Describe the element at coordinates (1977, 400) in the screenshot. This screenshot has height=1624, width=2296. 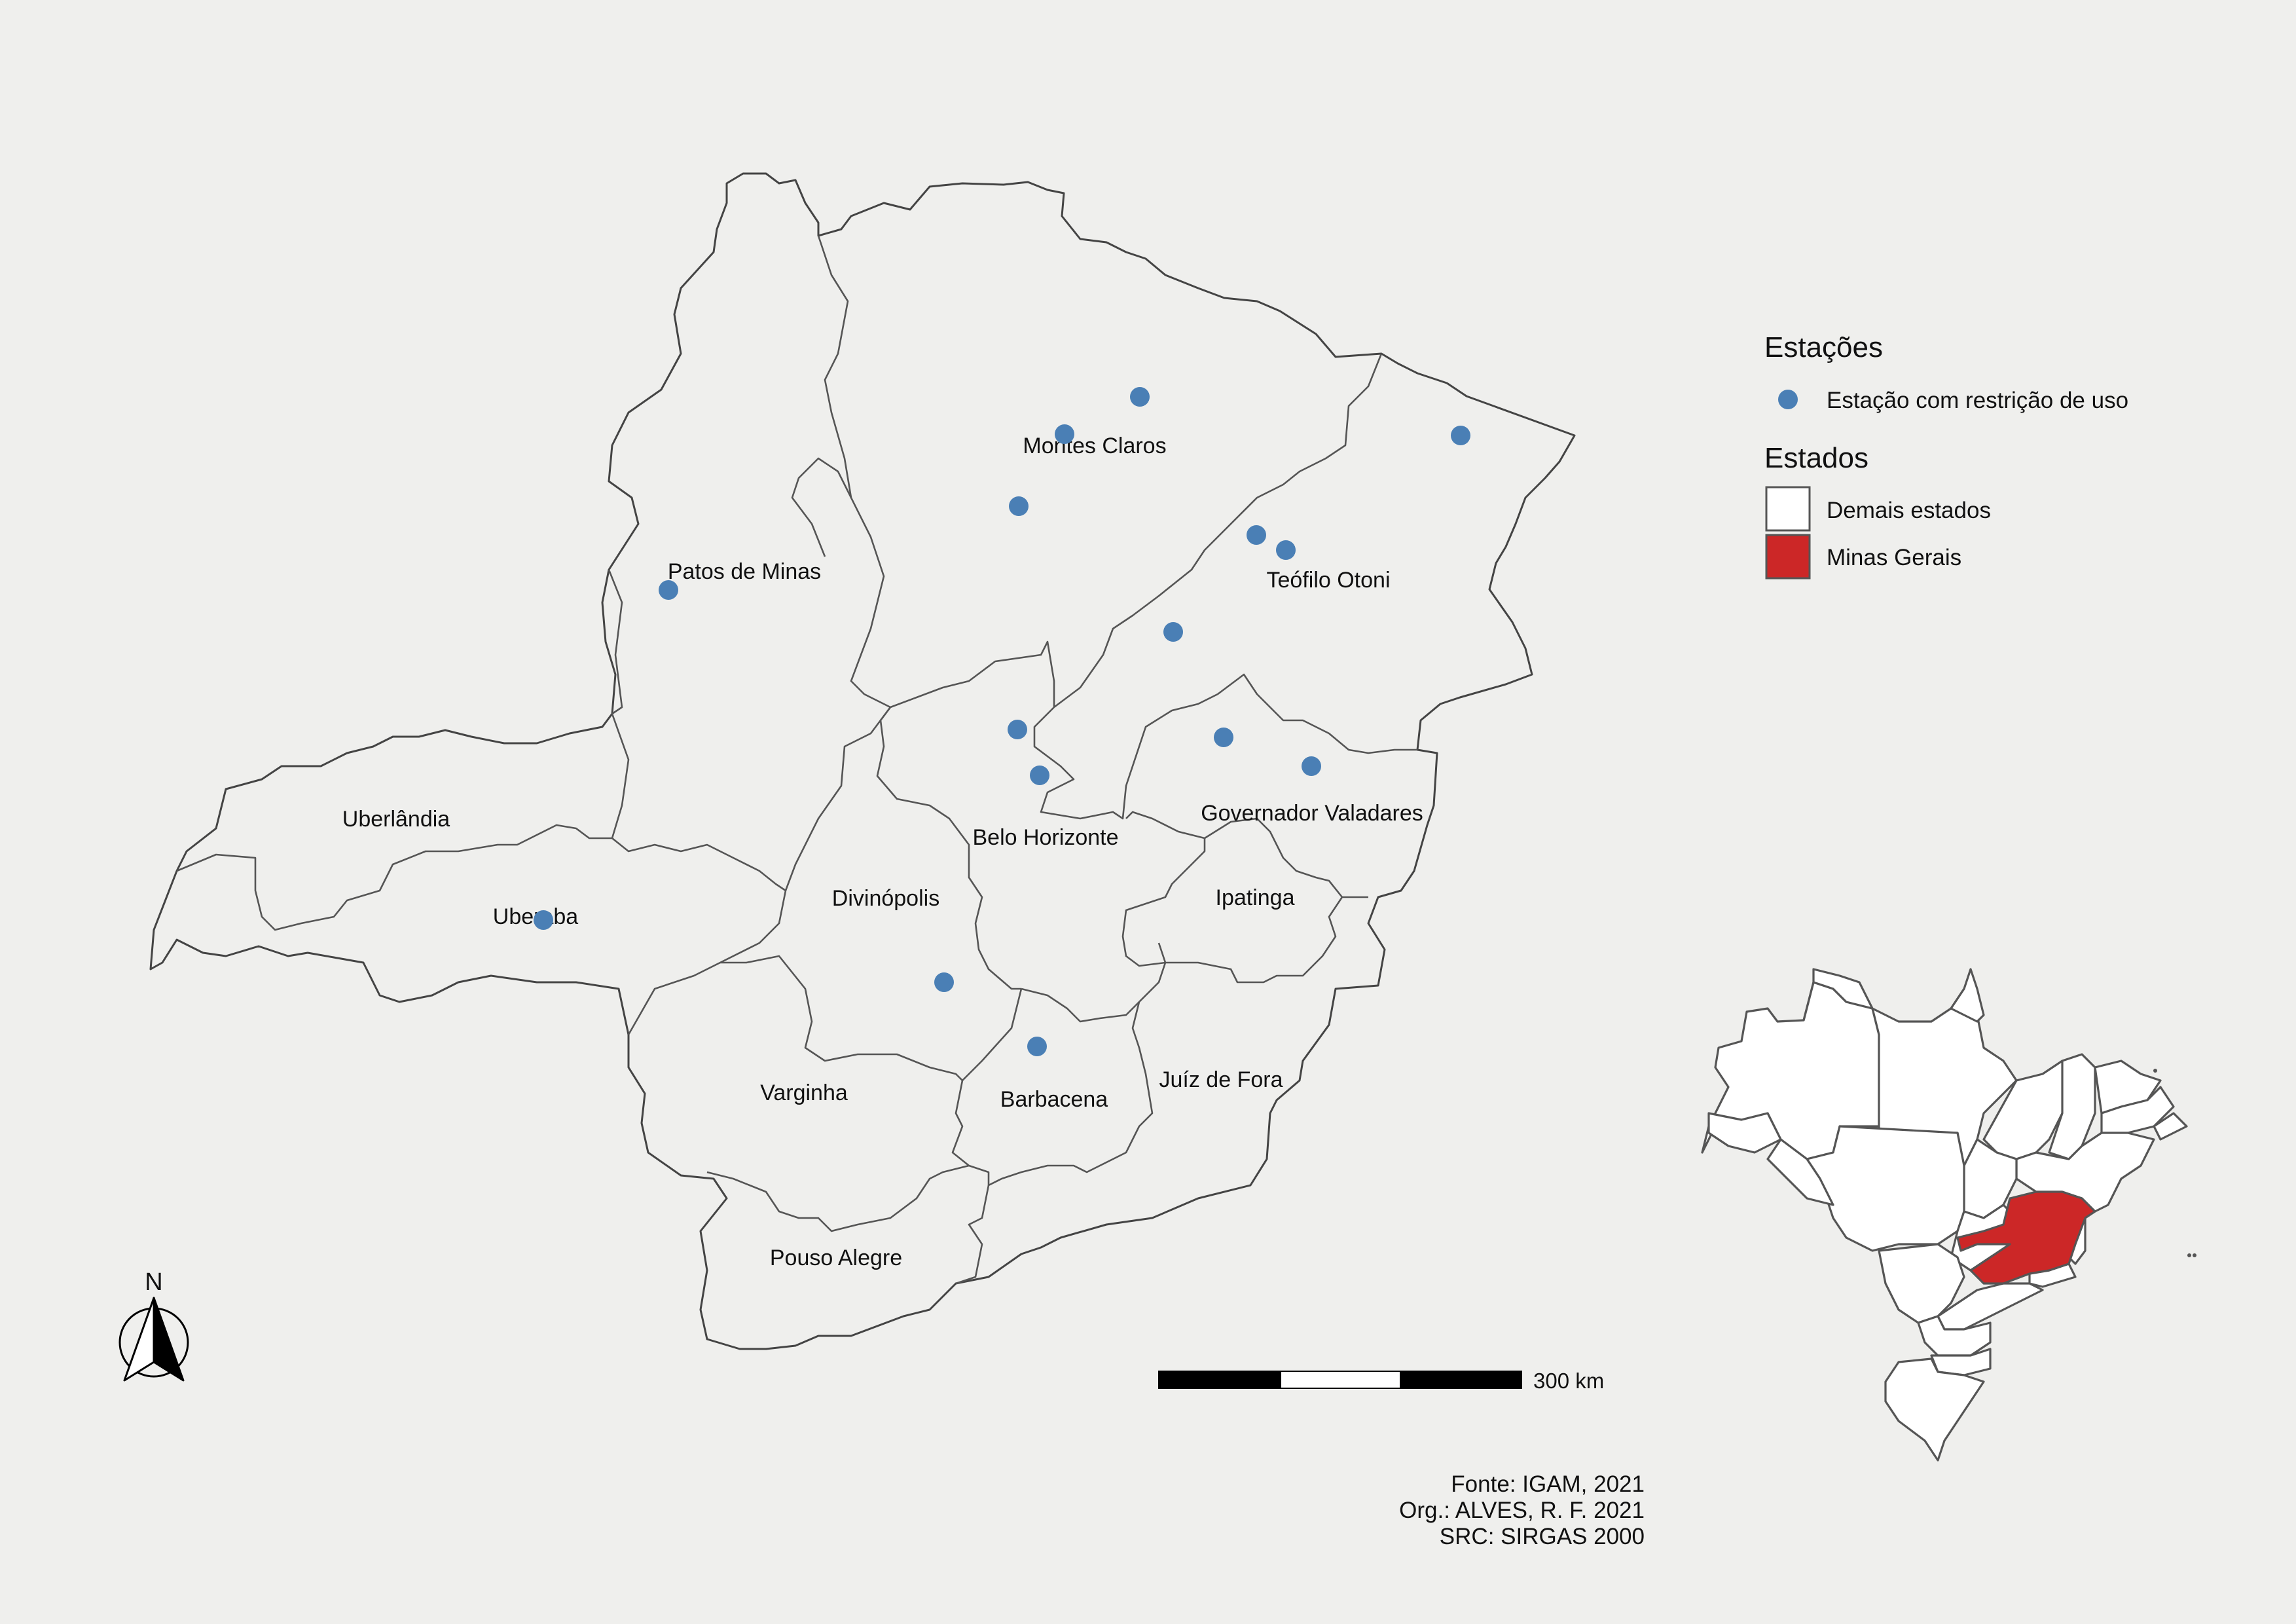
I see `legend-station-label: Estação com restrição de uso` at that location.